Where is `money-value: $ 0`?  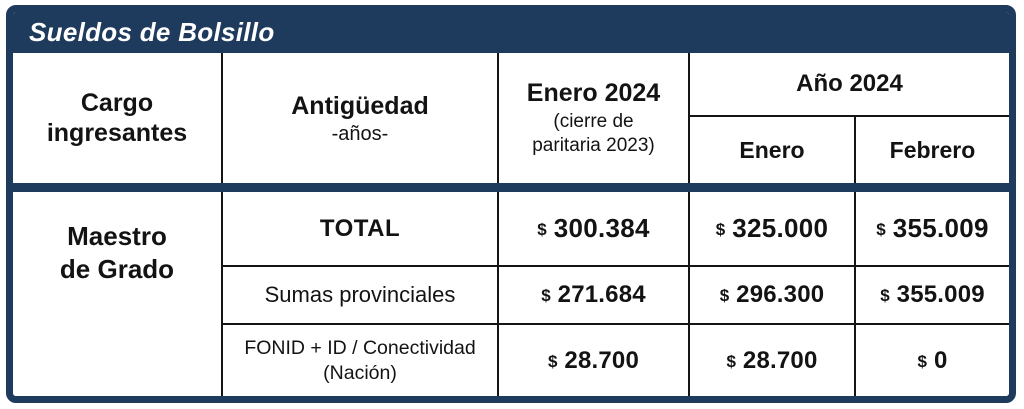 money-value: $ 0 is located at coordinates (932, 361).